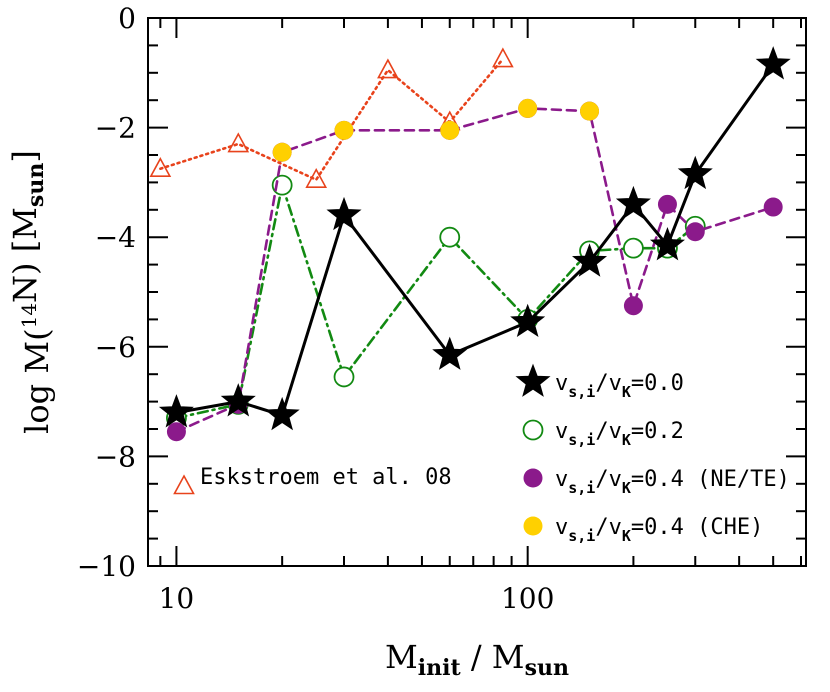 The height and width of the screenshot is (692, 830). I want to click on legend-item: vs,i/vK=0.4 (CHE), so click(643, 530).